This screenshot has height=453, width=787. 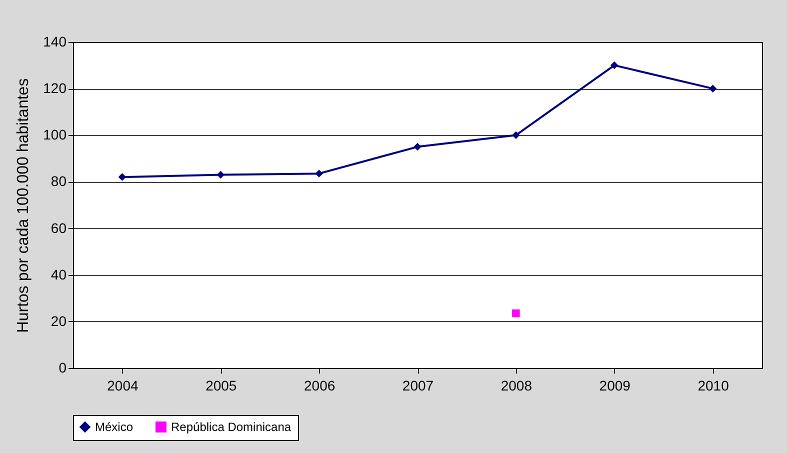 What do you see at coordinates (62, 368) in the screenshot?
I see `y-tick-label: 0` at bounding box center [62, 368].